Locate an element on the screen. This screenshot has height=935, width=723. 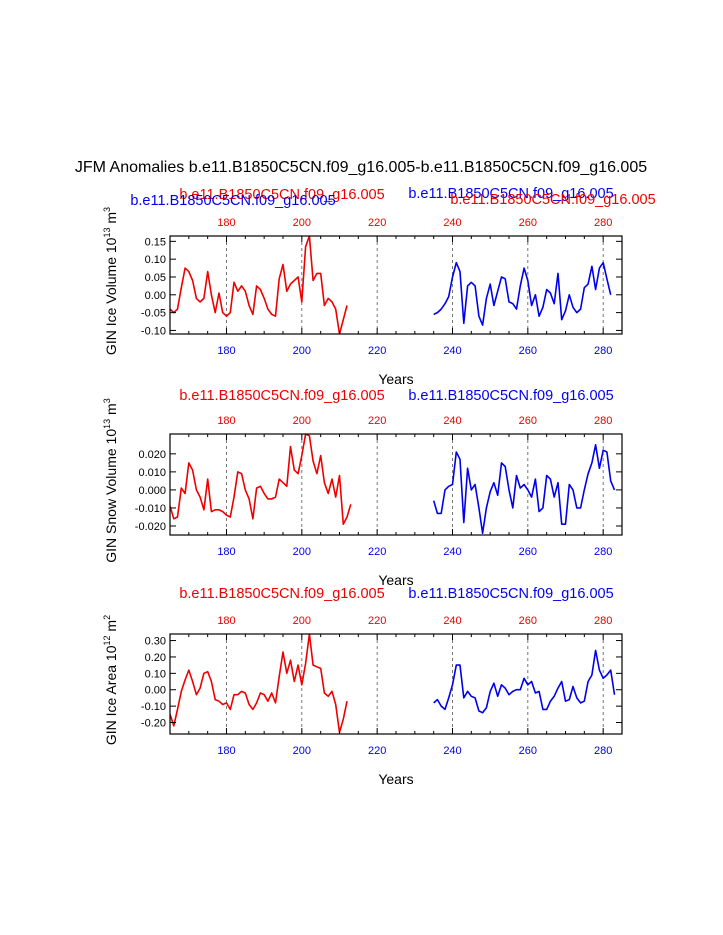
y-tick-label: 0.30 is located at coordinates (155, 642).